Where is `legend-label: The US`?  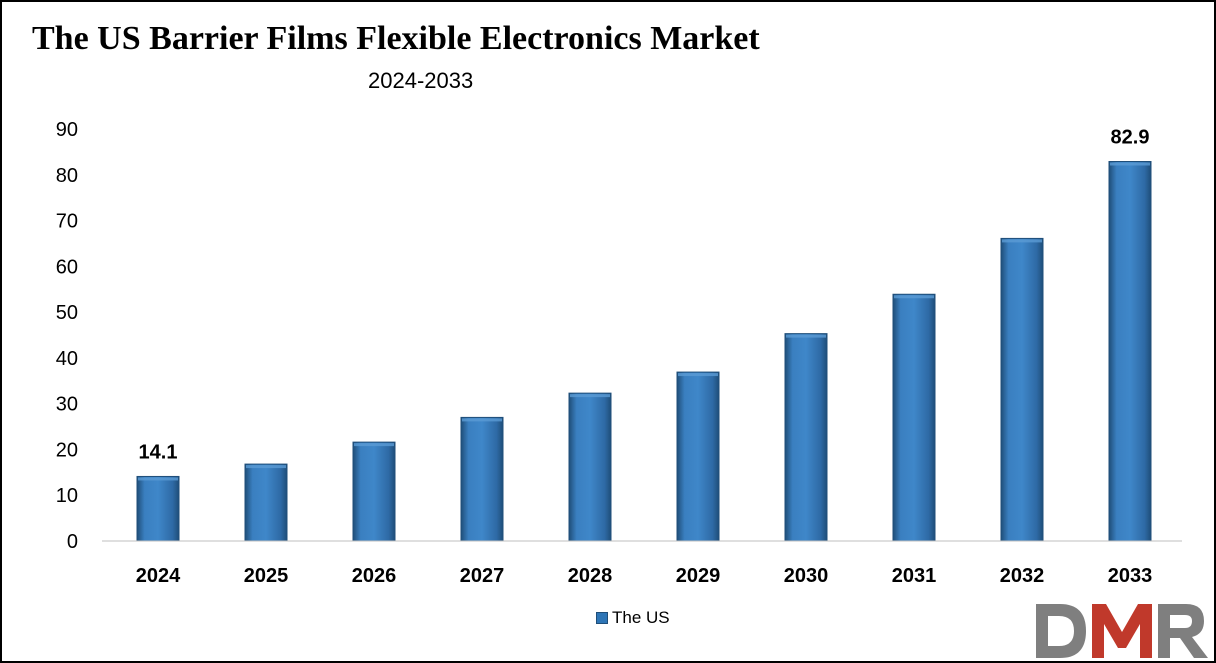
legend-label: The US is located at coordinates (641, 617).